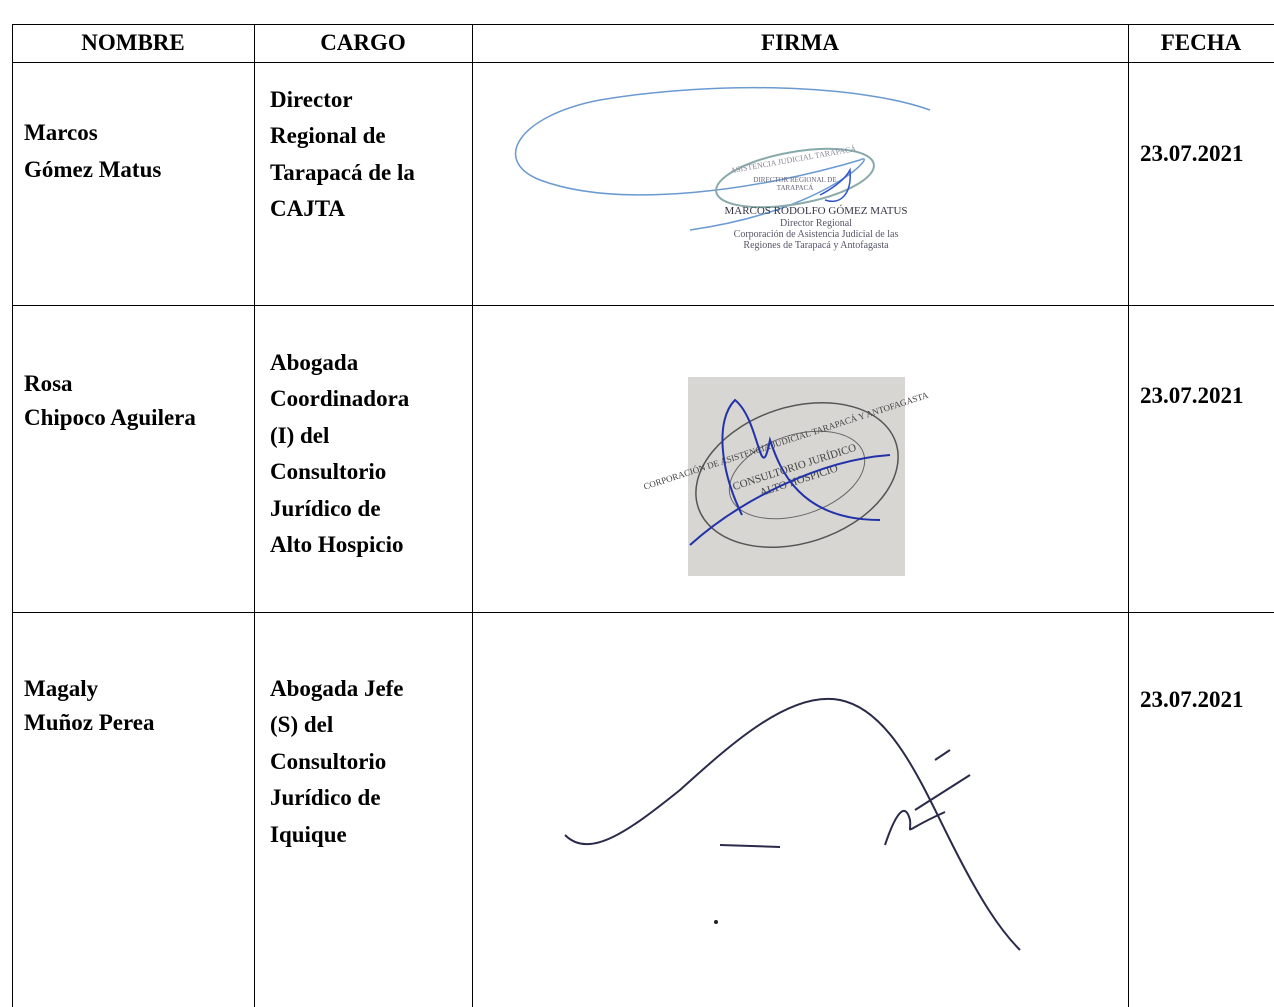 Image resolution: width=1274 pixels, height=1007 pixels. What do you see at coordinates (342, 172) in the screenshot?
I see `cargo-line: Tarapacá de la` at bounding box center [342, 172].